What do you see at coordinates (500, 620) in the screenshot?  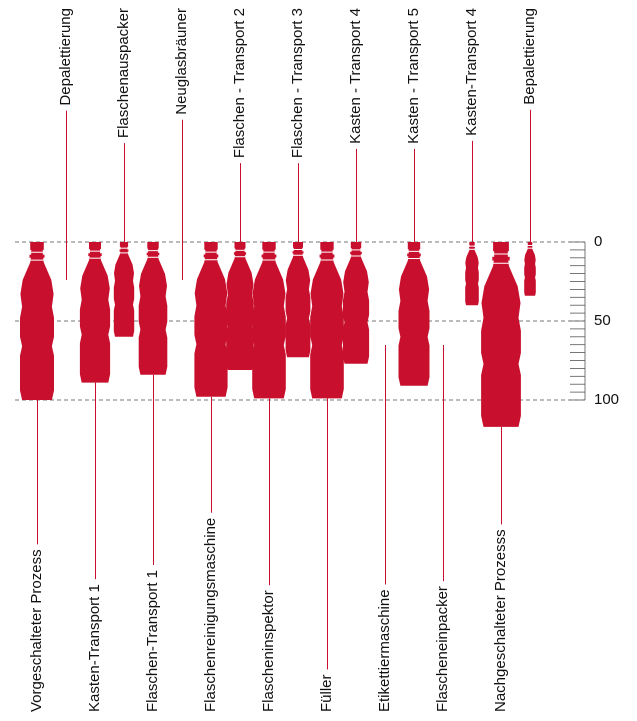 I see `category-label: Nachgeschalteter Prozesss` at bounding box center [500, 620].